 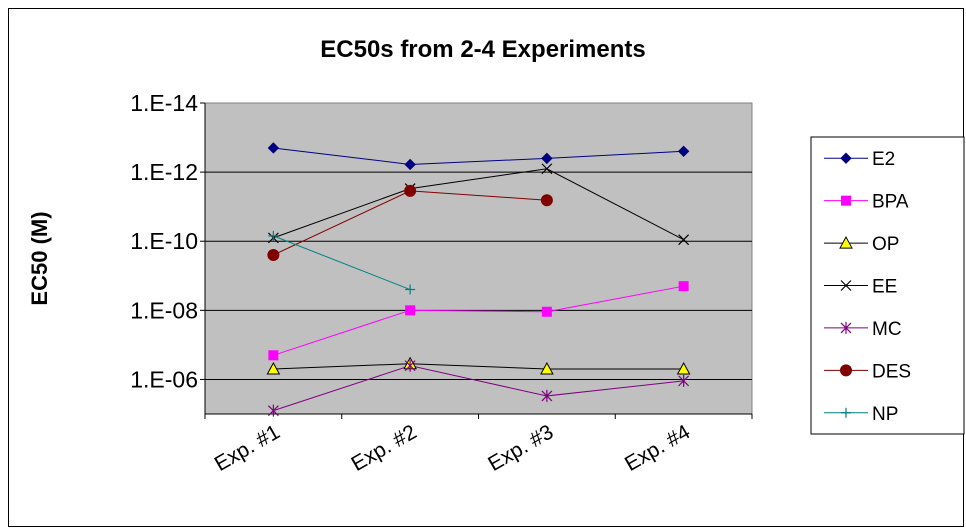 I want to click on chart-title: EC50s from 2-4 Experiments, so click(x=482, y=49).